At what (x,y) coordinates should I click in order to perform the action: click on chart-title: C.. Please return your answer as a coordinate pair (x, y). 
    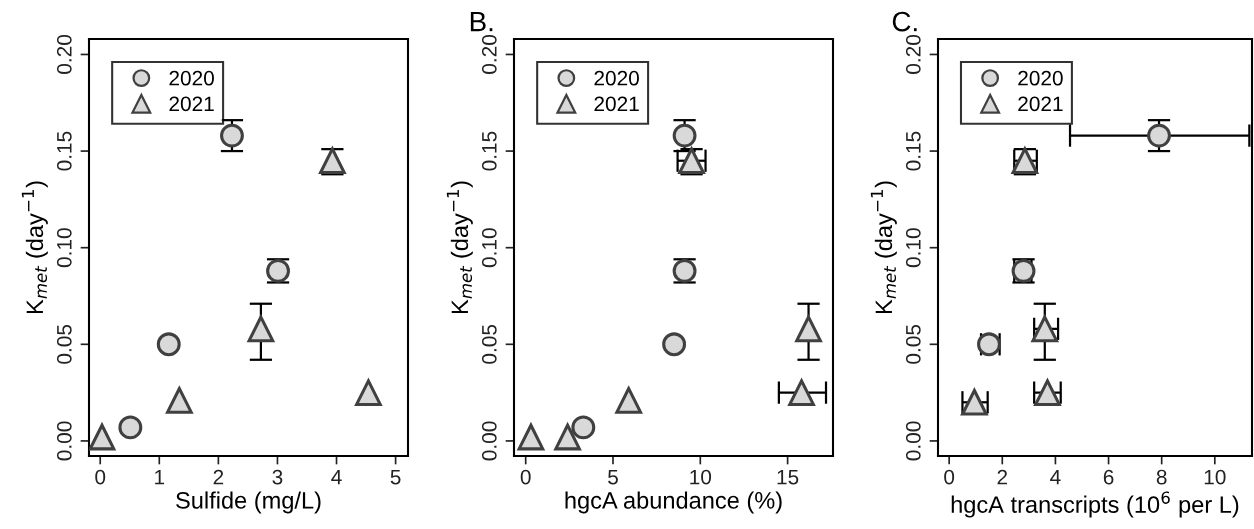
    Looking at the image, I should click on (904, 21).